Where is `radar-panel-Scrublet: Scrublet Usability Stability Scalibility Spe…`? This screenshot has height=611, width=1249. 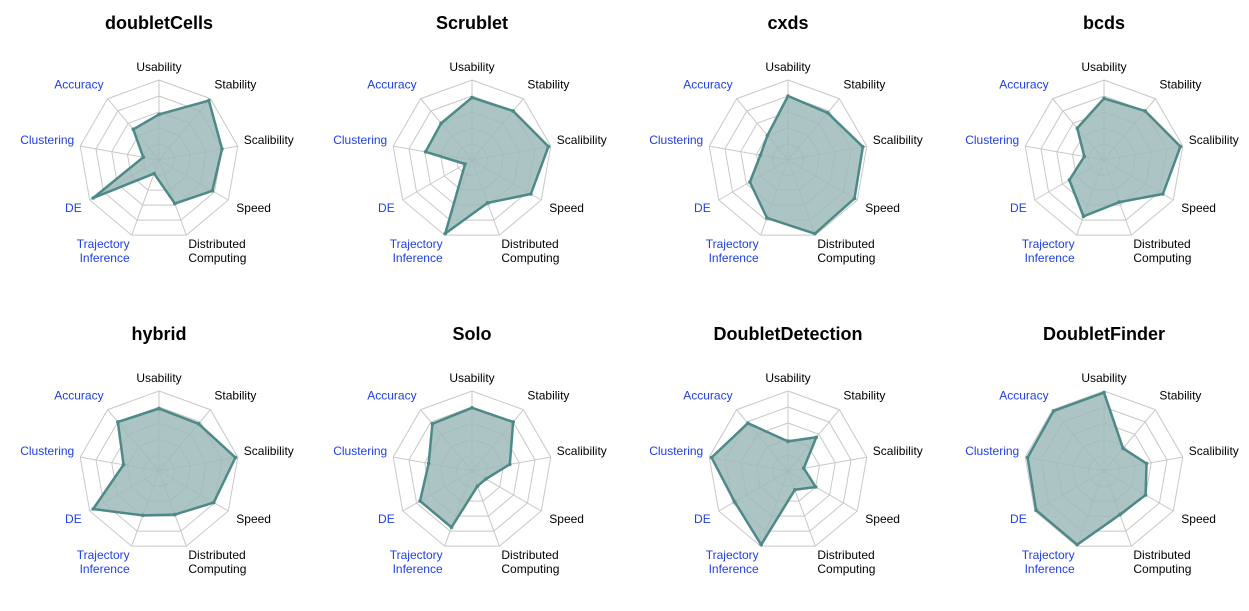 radar-panel-Scrublet: Scrublet Usability Stability Scalibility Spe… is located at coordinates (469, 150).